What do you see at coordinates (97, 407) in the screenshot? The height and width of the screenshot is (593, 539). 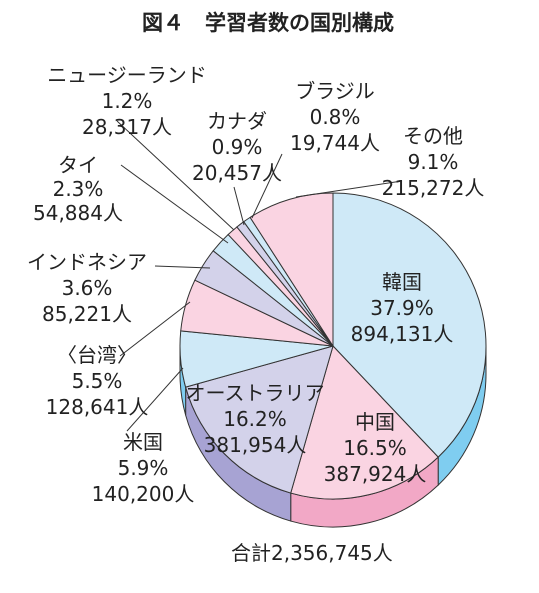 I see `slice-count-label-台湾: 128,641人` at bounding box center [97, 407].